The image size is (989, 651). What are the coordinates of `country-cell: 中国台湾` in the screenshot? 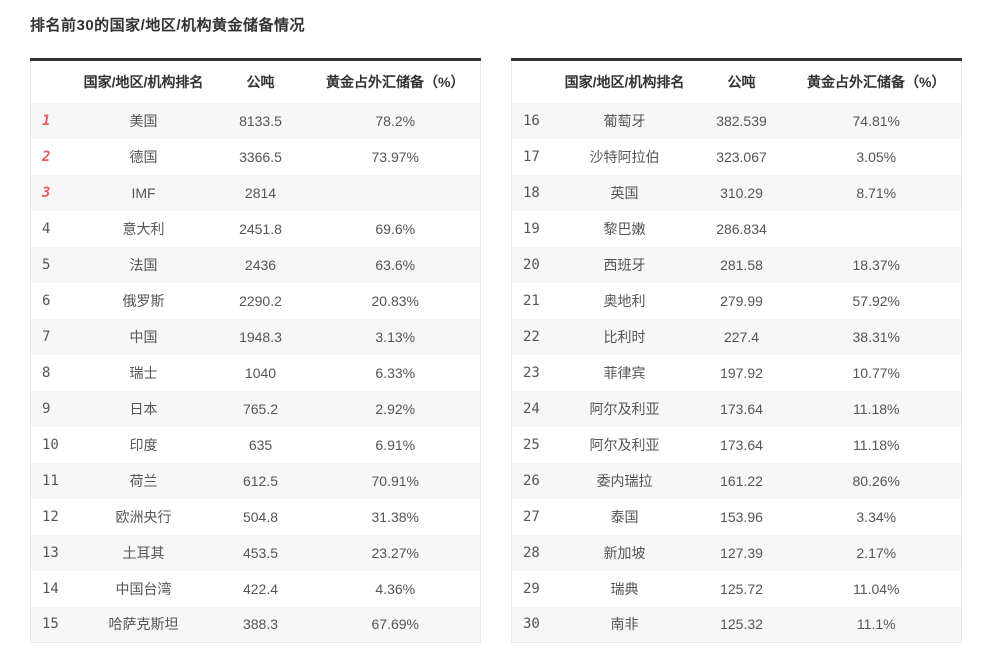 It's located at (143, 588).